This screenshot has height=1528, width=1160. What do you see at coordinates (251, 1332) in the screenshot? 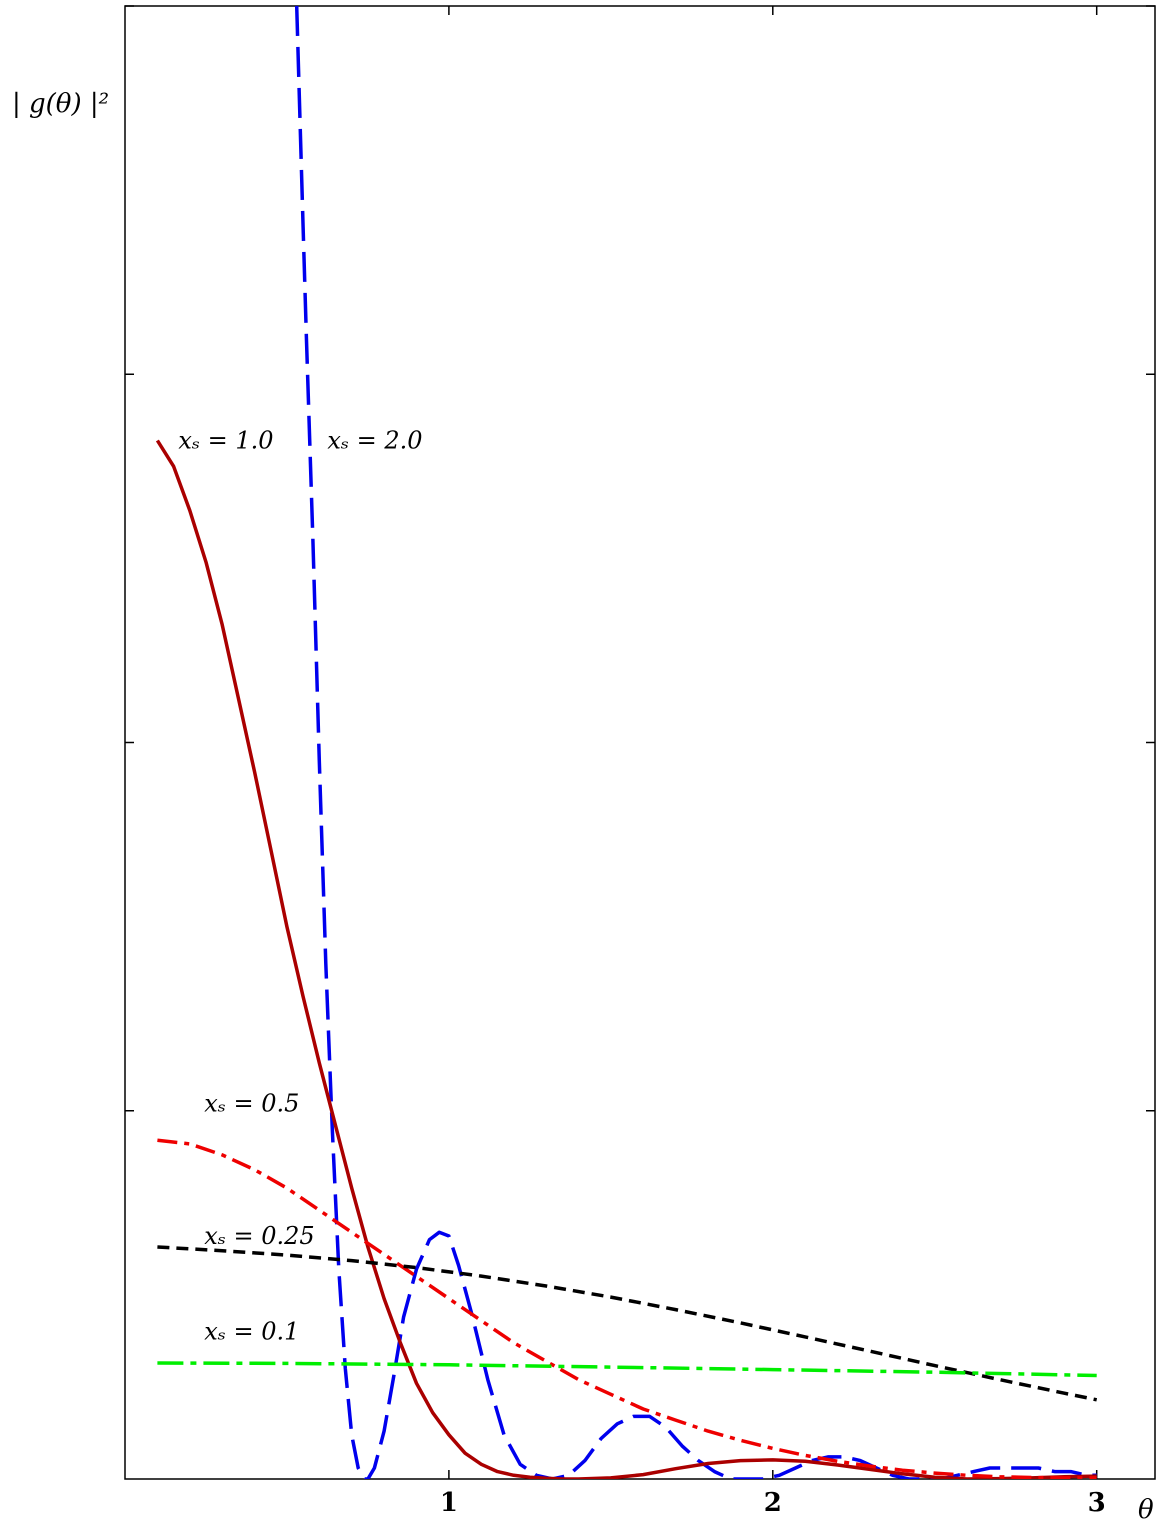
I see `series-x-s-0-1-label: xₛ = 0.1` at bounding box center [251, 1332].